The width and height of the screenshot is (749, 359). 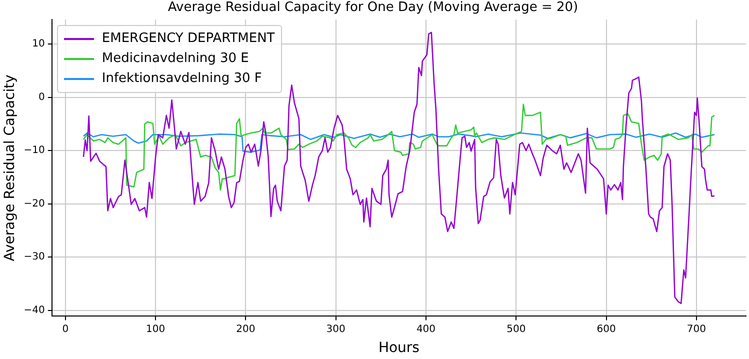 I want to click on y-tick-label: −30, so click(x=34, y=257).